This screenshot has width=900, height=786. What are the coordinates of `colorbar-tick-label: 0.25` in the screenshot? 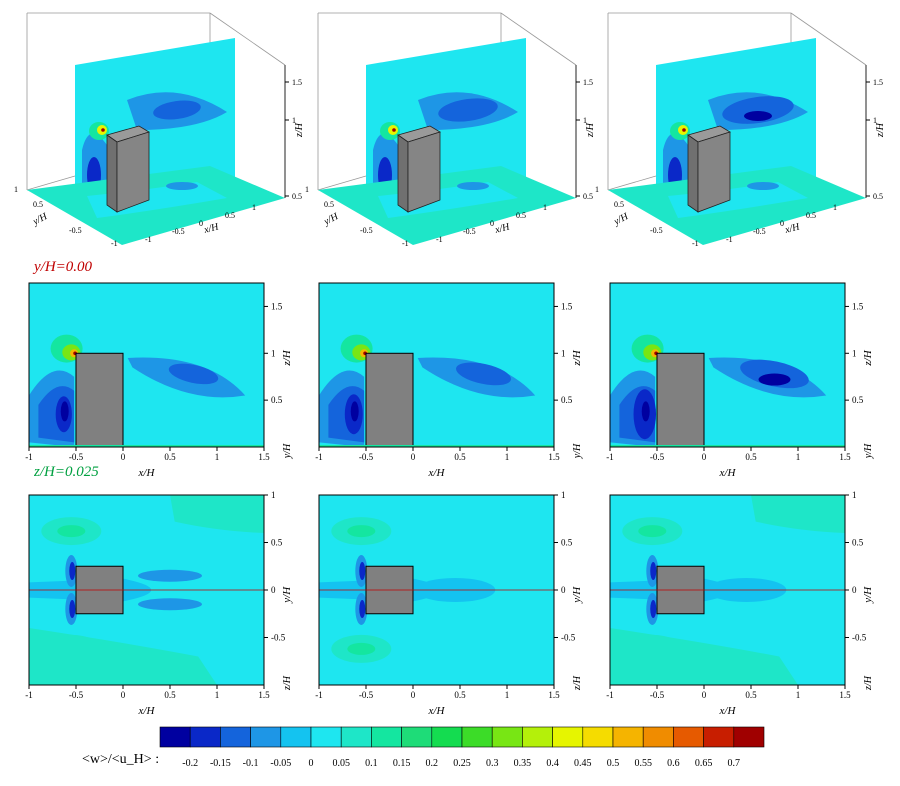 It's located at (462, 763).